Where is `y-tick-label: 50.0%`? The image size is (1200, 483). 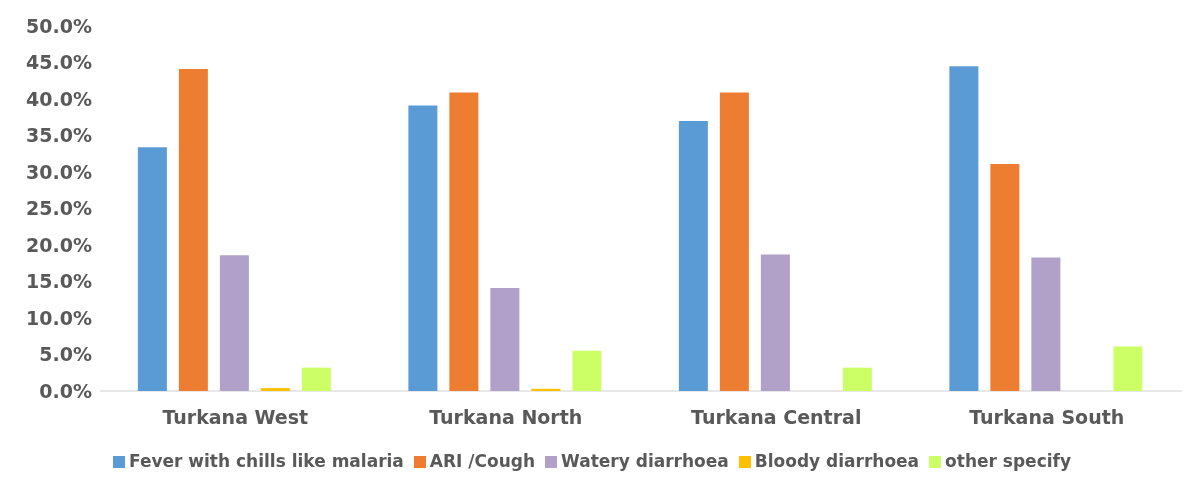 y-tick-label: 50.0% is located at coordinates (59, 25).